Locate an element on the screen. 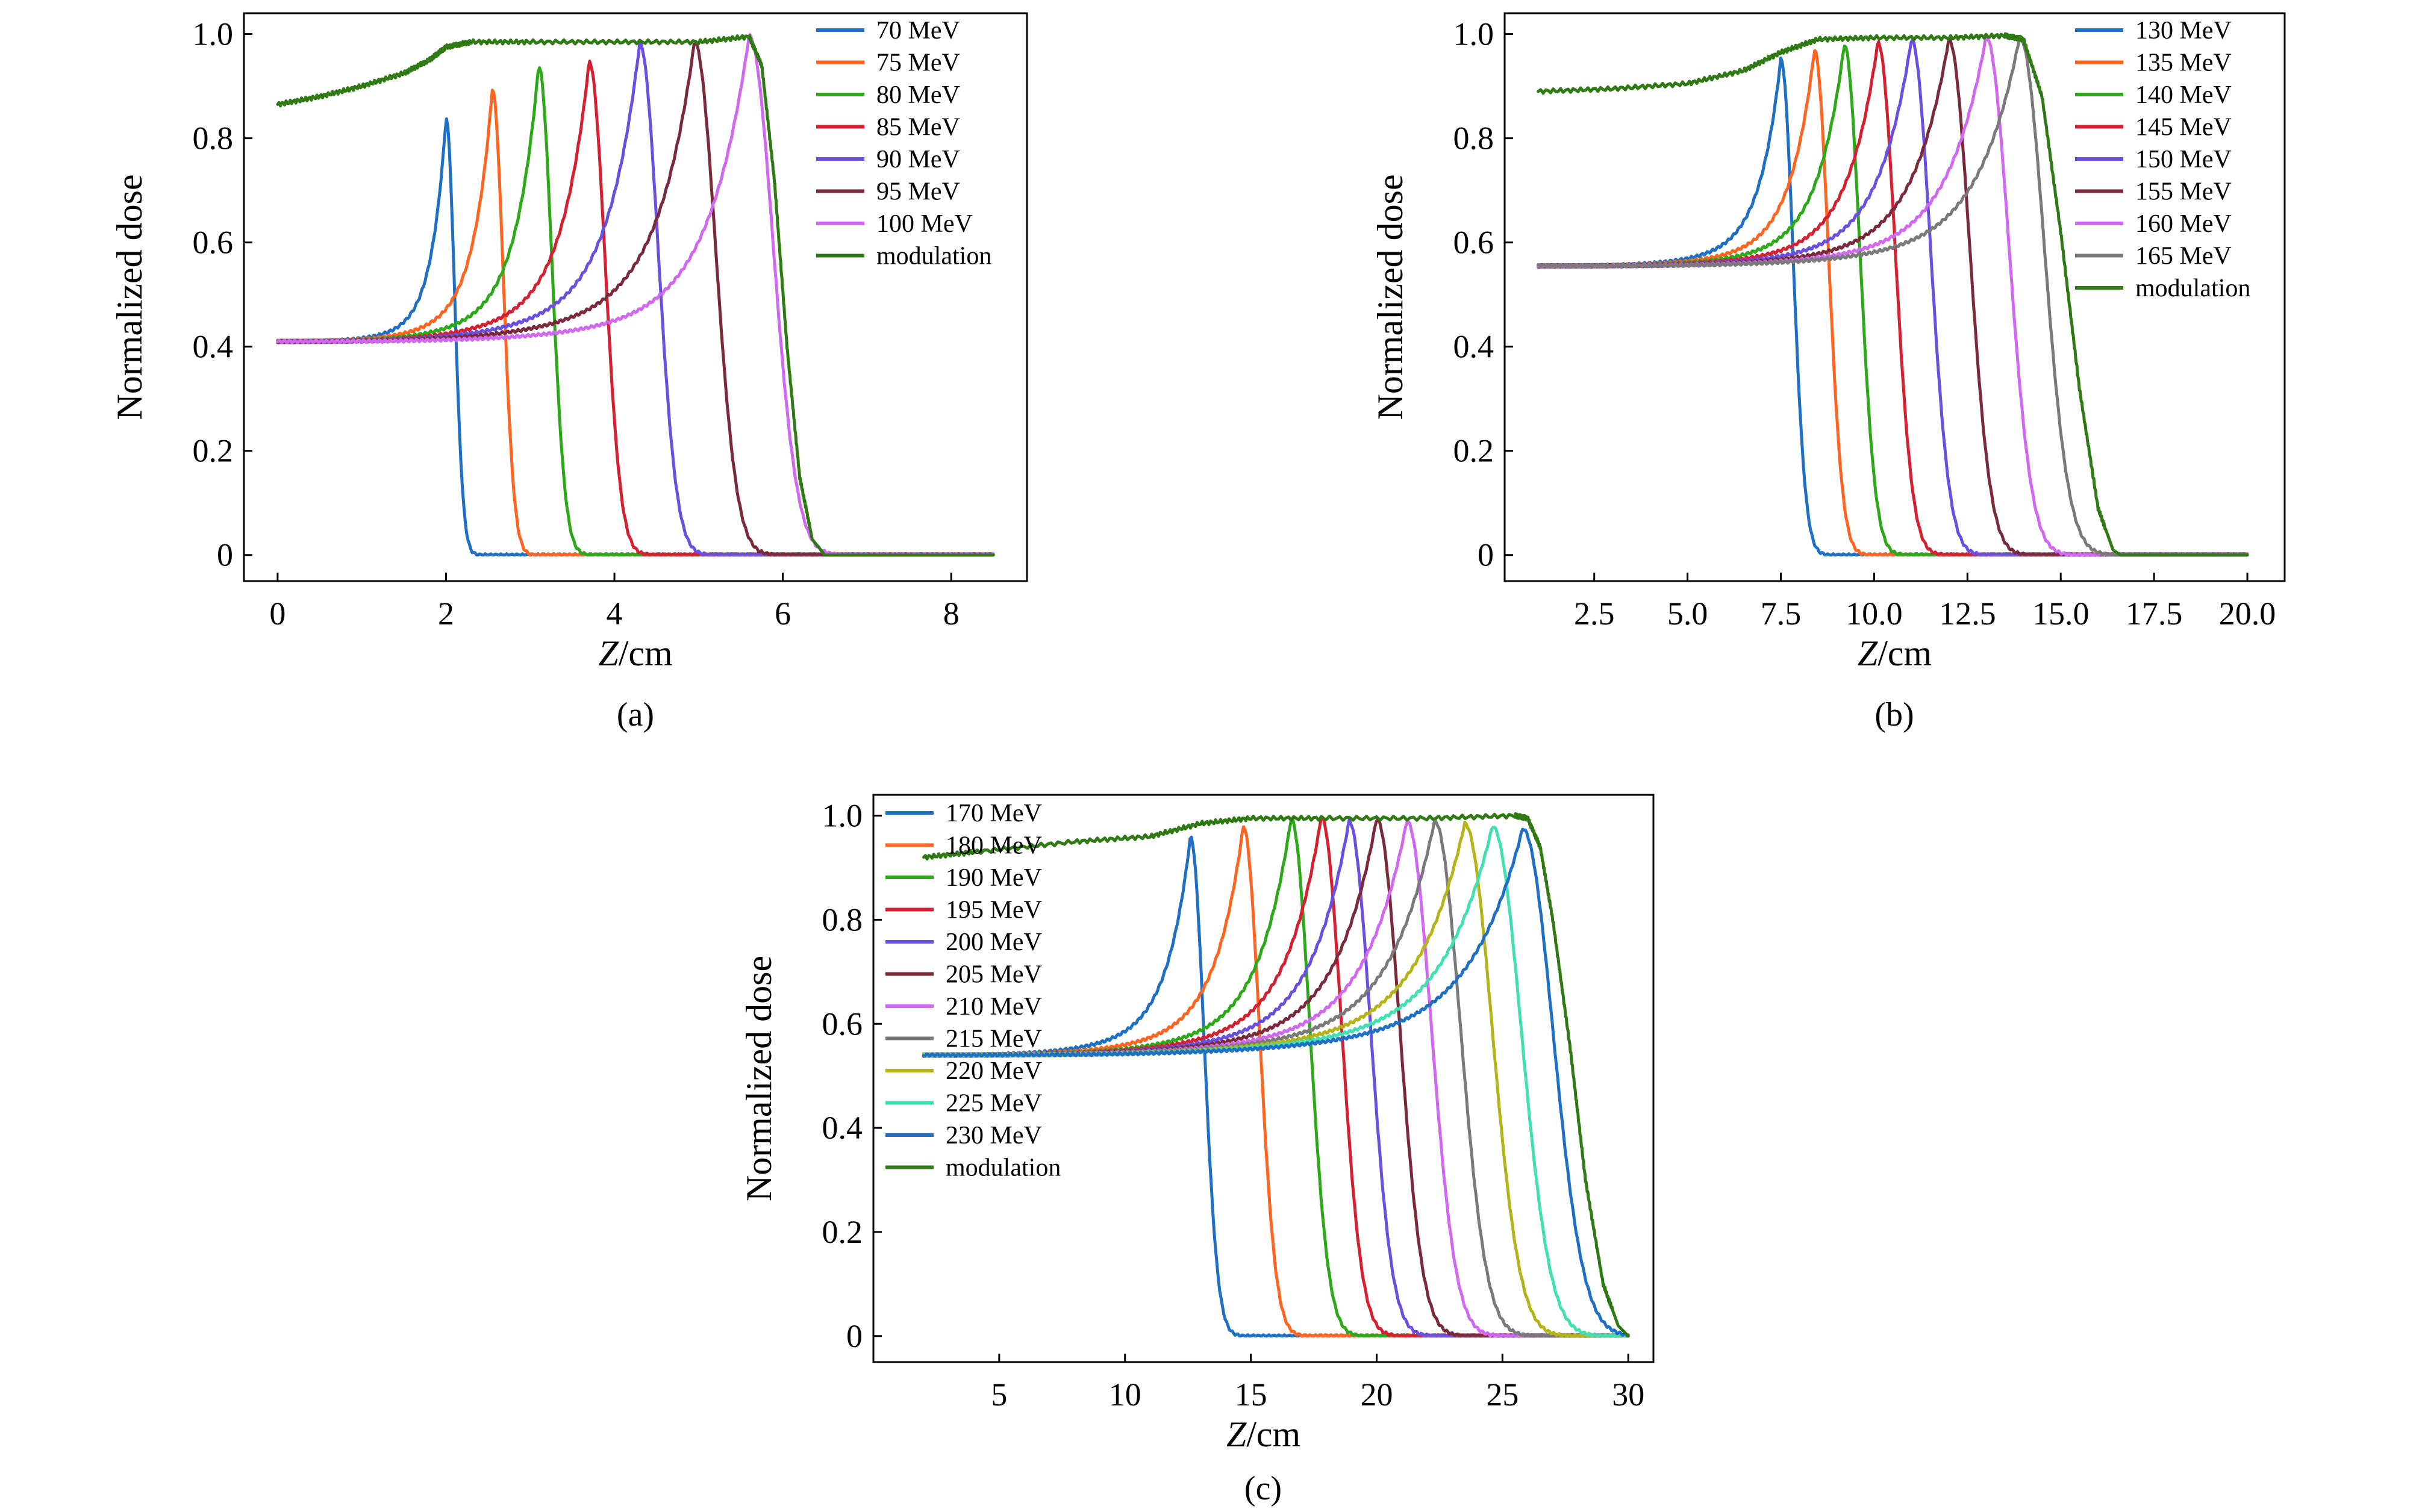 The image size is (2419, 1512). x-tick-label: 5.0 is located at coordinates (1687, 614).